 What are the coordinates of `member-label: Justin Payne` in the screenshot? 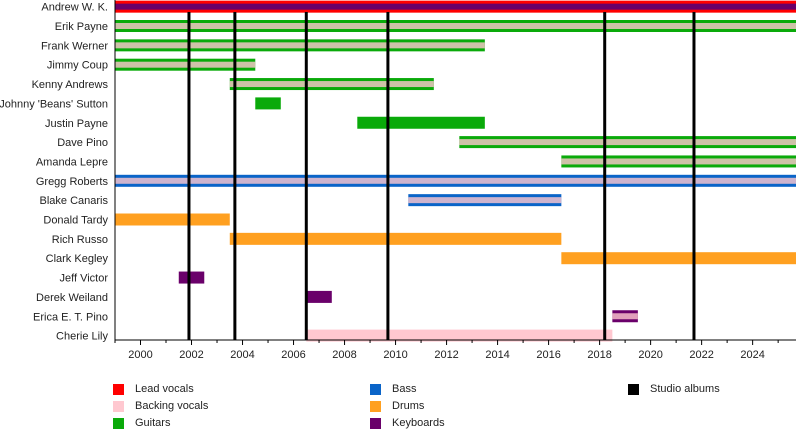 It's located at (76, 124).